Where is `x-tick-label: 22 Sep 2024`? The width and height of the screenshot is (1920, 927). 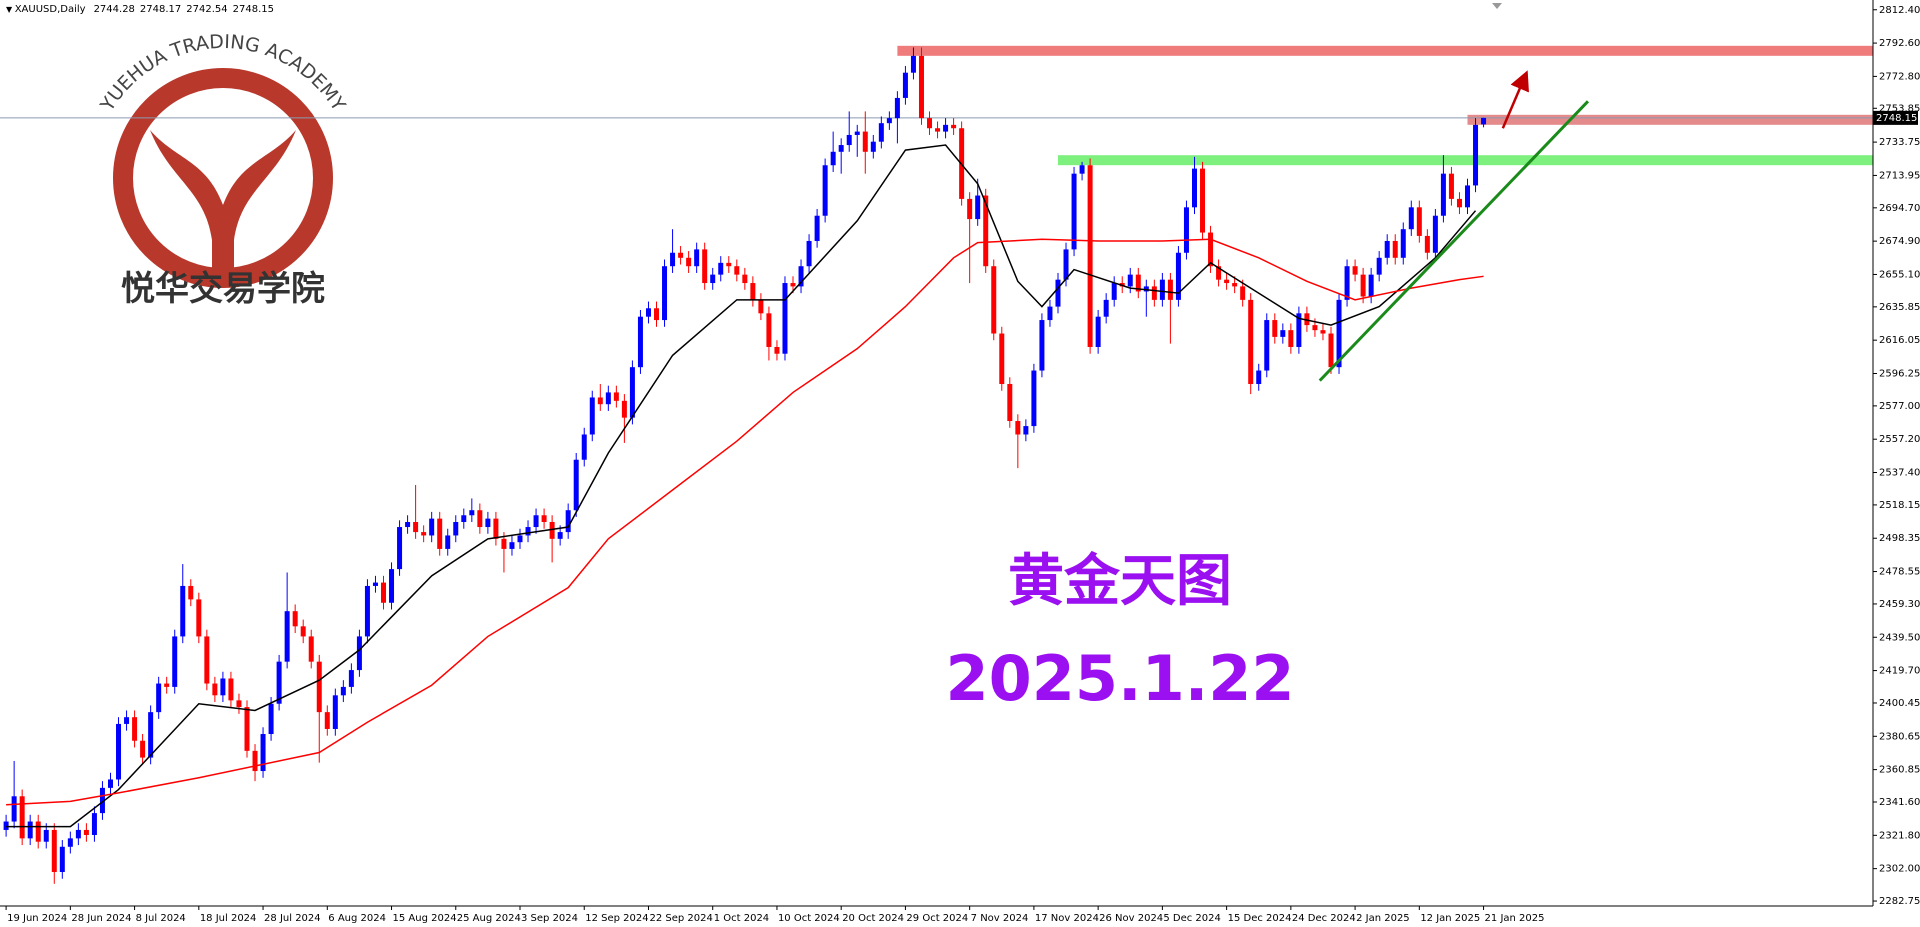
x-tick-label: 22 Sep 2024 is located at coordinates (680, 918).